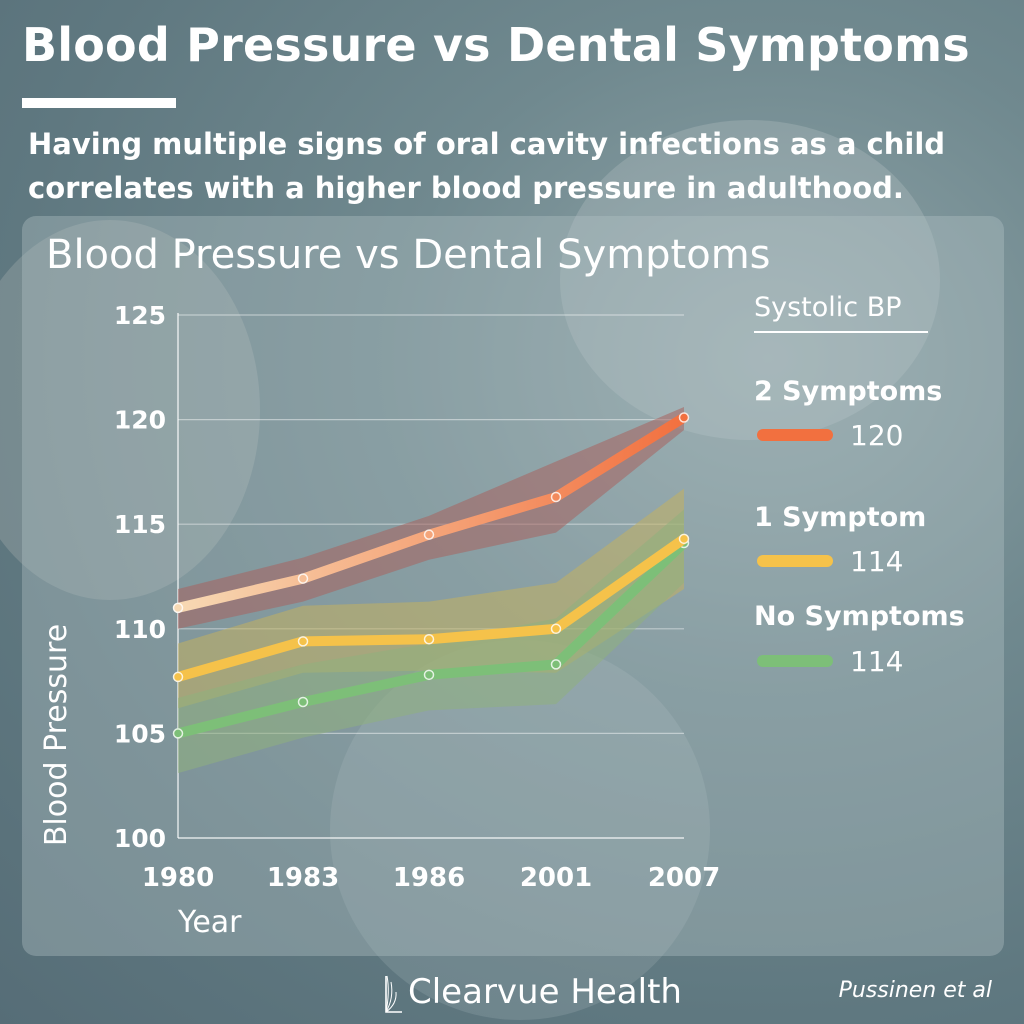 The width and height of the screenshot is (1024, 1024). I want to click on legend-swatch-no-symptoms, so click(795, 661).